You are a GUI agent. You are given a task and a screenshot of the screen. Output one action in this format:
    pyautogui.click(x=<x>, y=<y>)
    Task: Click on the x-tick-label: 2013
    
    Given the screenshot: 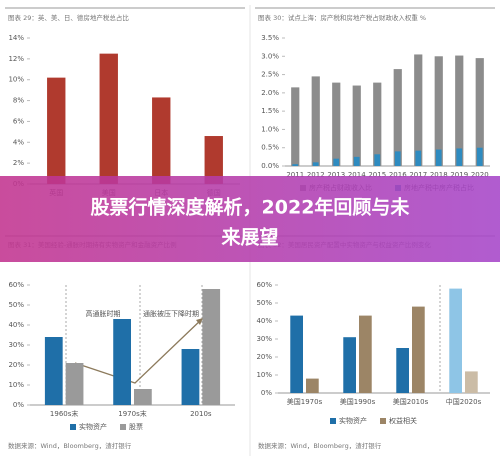 What is the action you would take?
    pyautogui.click(x=336, y=175)
    